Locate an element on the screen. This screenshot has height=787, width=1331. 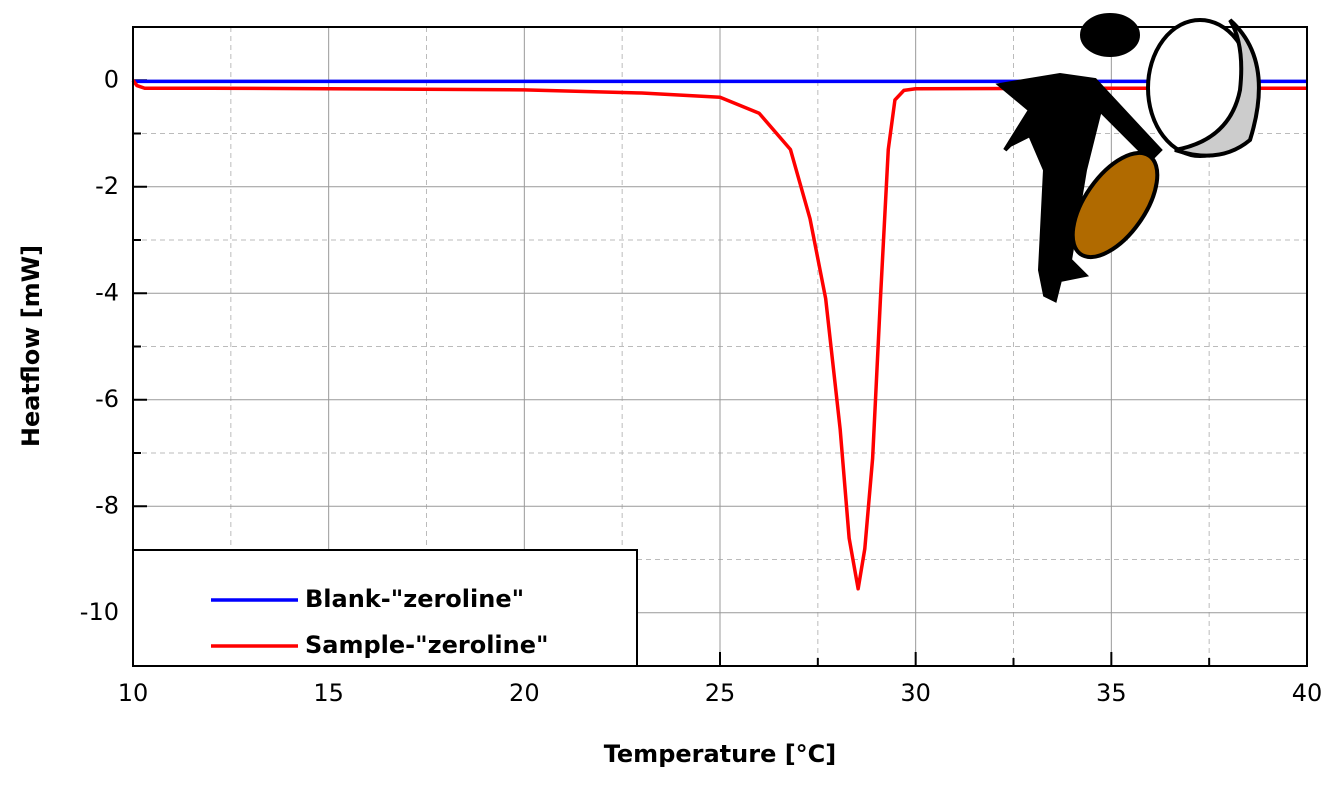
magnifier-rim is located at coordinates (1217, 88).